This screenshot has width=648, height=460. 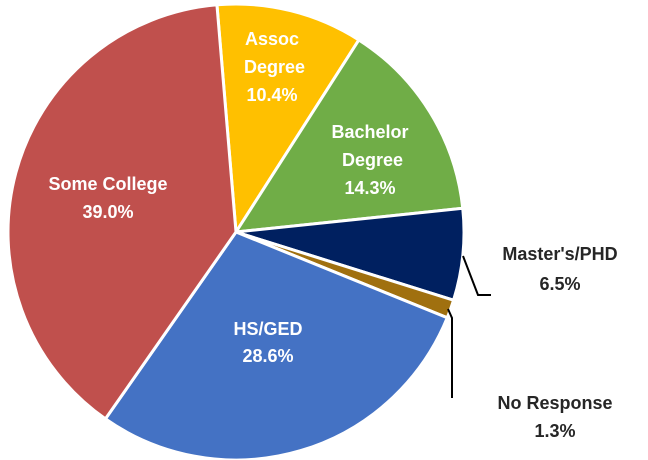 I want to click on slice-label: Assoc Degree, so click(x=272, y=53).